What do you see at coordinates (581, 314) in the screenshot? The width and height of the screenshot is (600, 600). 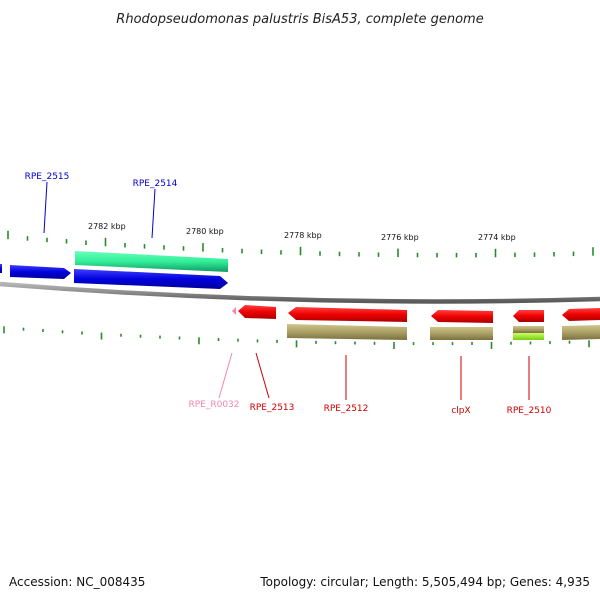 I see `gene-feature-right-edge` at bounding box center [581, 314].